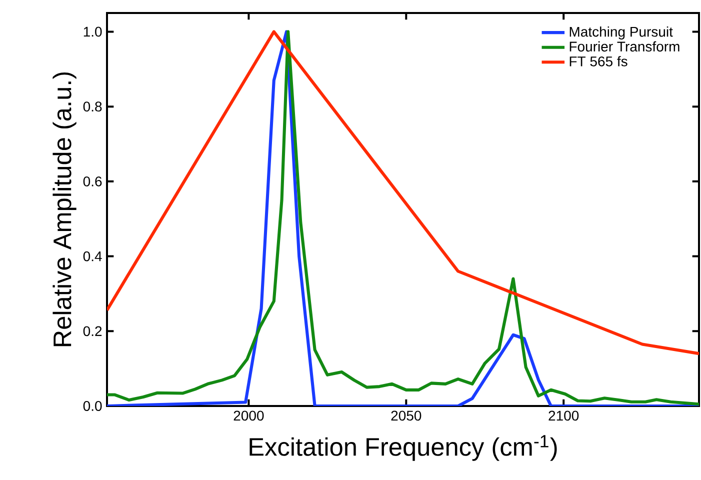 This screenshot has width=701, height=480. Describe the element at coordinates (64, 209) in the screenshot. I see `y-axis-title: Relative Amplitude (a.u.)` at that location.